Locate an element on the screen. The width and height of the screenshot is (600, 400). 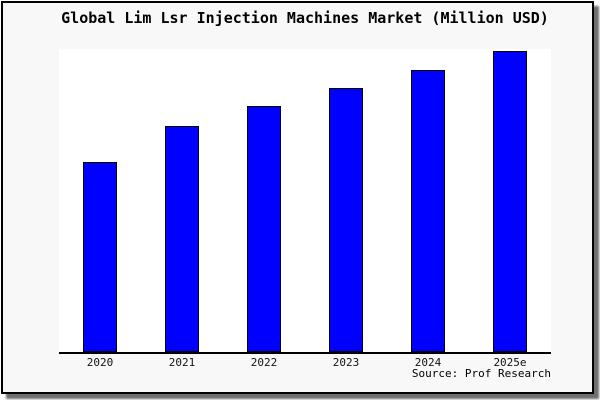
bar-slot-2022 is located at coordinates (264, 200).